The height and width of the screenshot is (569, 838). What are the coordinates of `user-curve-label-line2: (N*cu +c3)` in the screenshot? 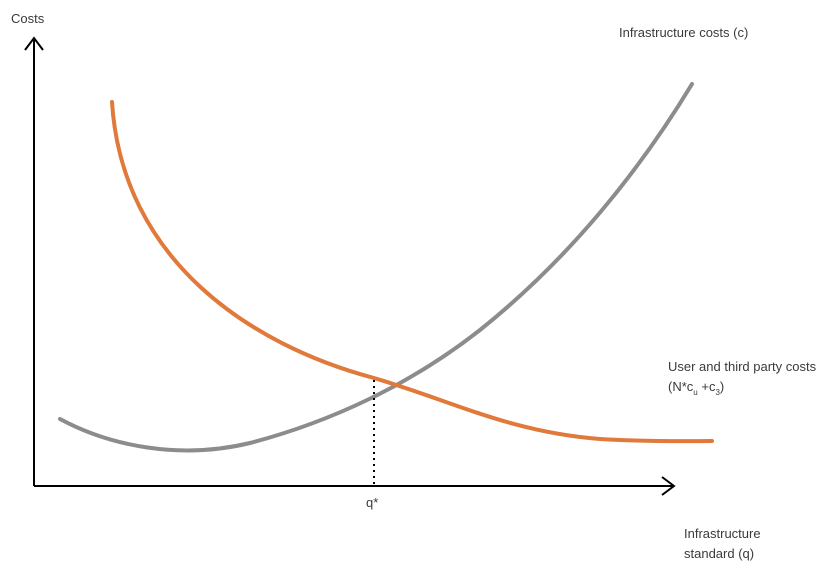 It's located at (696, 388).